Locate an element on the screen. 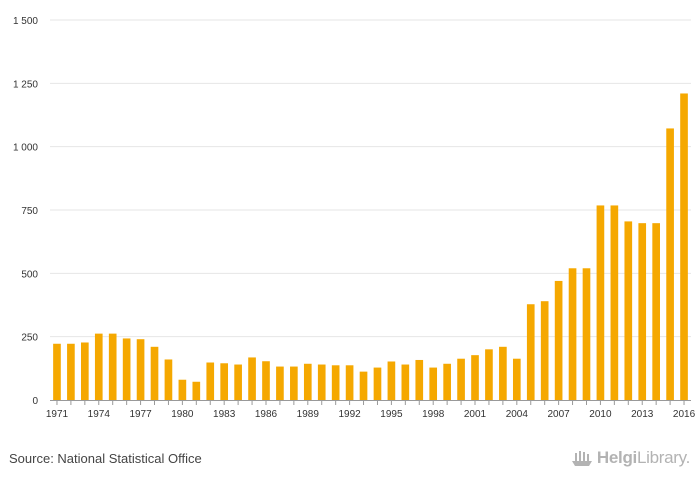 The image size is (700, 483). bar-1980 is located at coordinates (182, 389).